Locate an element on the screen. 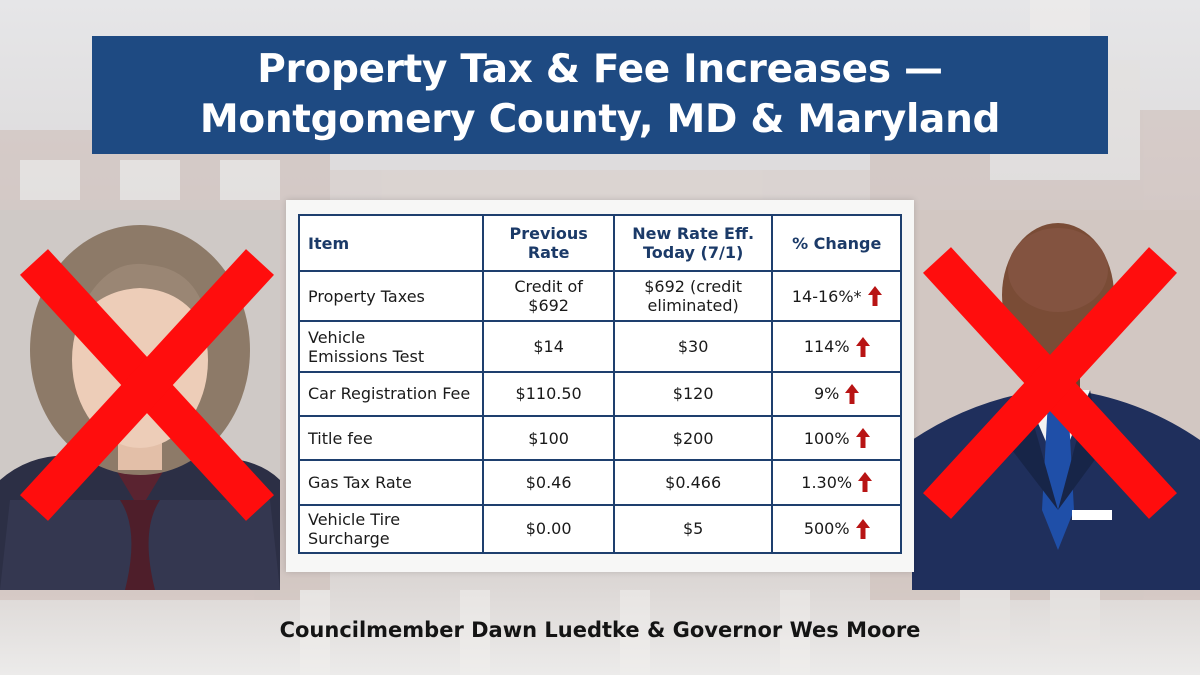 The width and height of the screenshot is (1200, 675). cell-previous-rate: $0.00 is located at coordinates (548, 529).